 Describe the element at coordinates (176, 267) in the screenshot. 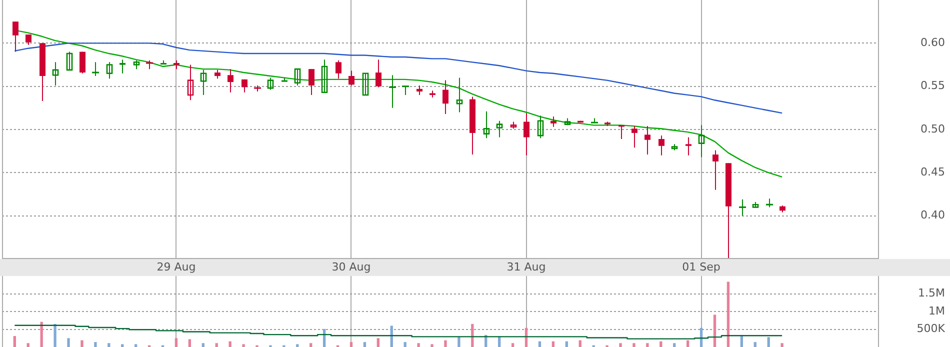

I see `x-tick-label: 29 Aug` at that location.